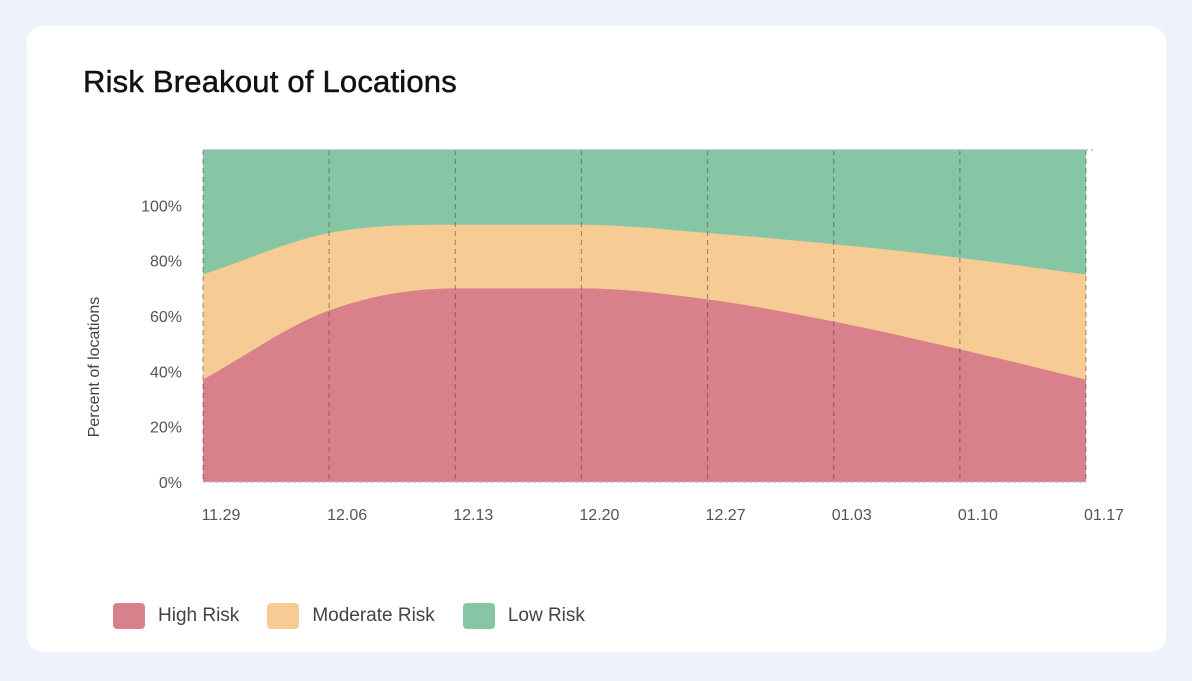 Image resolution: width=1192 pixels, height=681 pixels. What do you see at coordinates (473, 515) in the screenshot?
I see `x-tick-label: 12.13` at bounding box center [473, 515].